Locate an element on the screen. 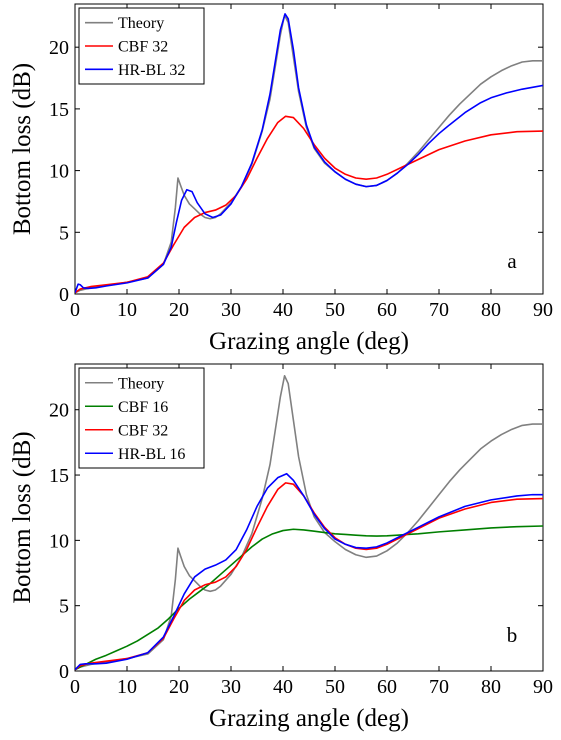 The width and height of the screenshot is (561, 740). panel-label: b is located at coordinates (512, 635).